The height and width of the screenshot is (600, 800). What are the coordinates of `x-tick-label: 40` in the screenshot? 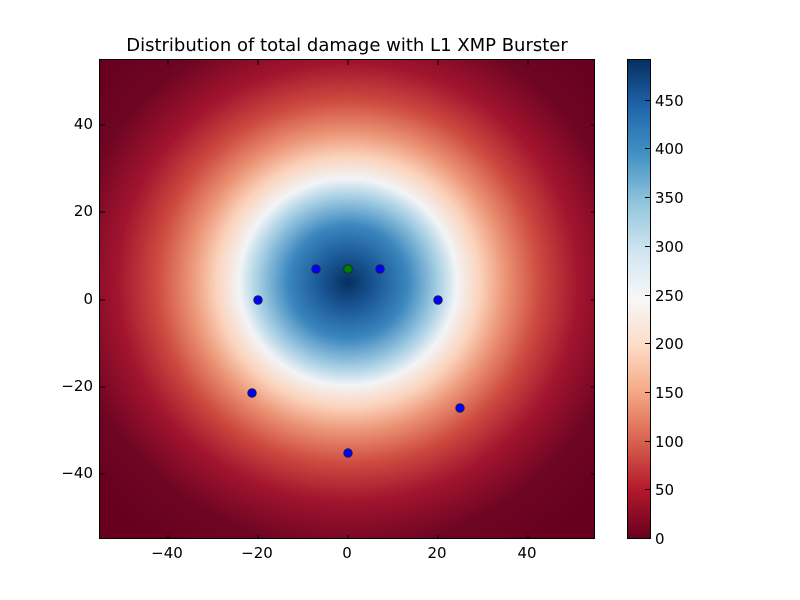 It's located at (527, 553).